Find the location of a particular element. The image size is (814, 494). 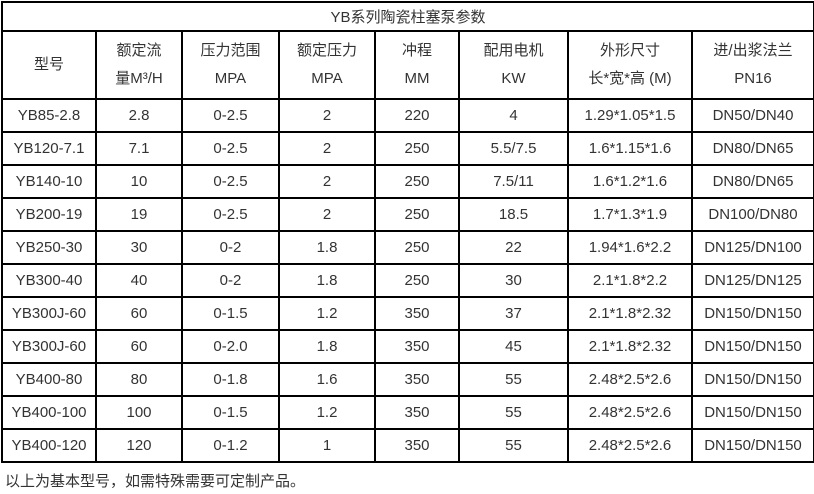

col-header-pressure-range: 压力范围 MPA is located at coordinates (230, 65).